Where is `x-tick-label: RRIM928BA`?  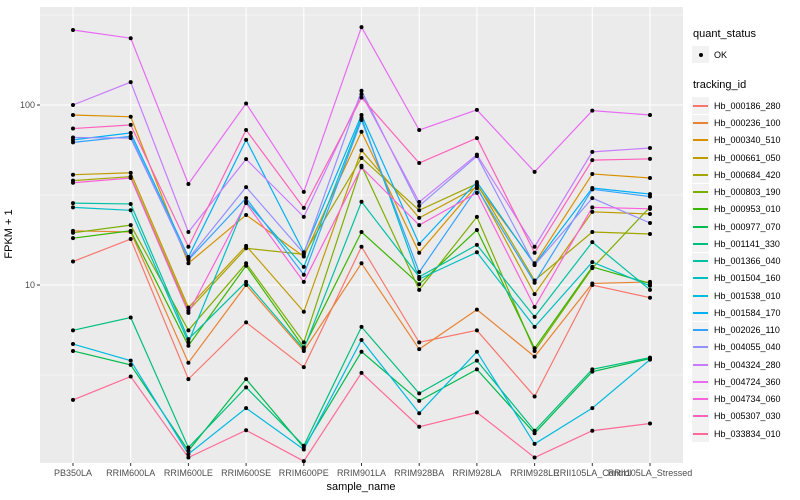 x-tick-label: RRIM928BA is located at coordinates (419, 473).